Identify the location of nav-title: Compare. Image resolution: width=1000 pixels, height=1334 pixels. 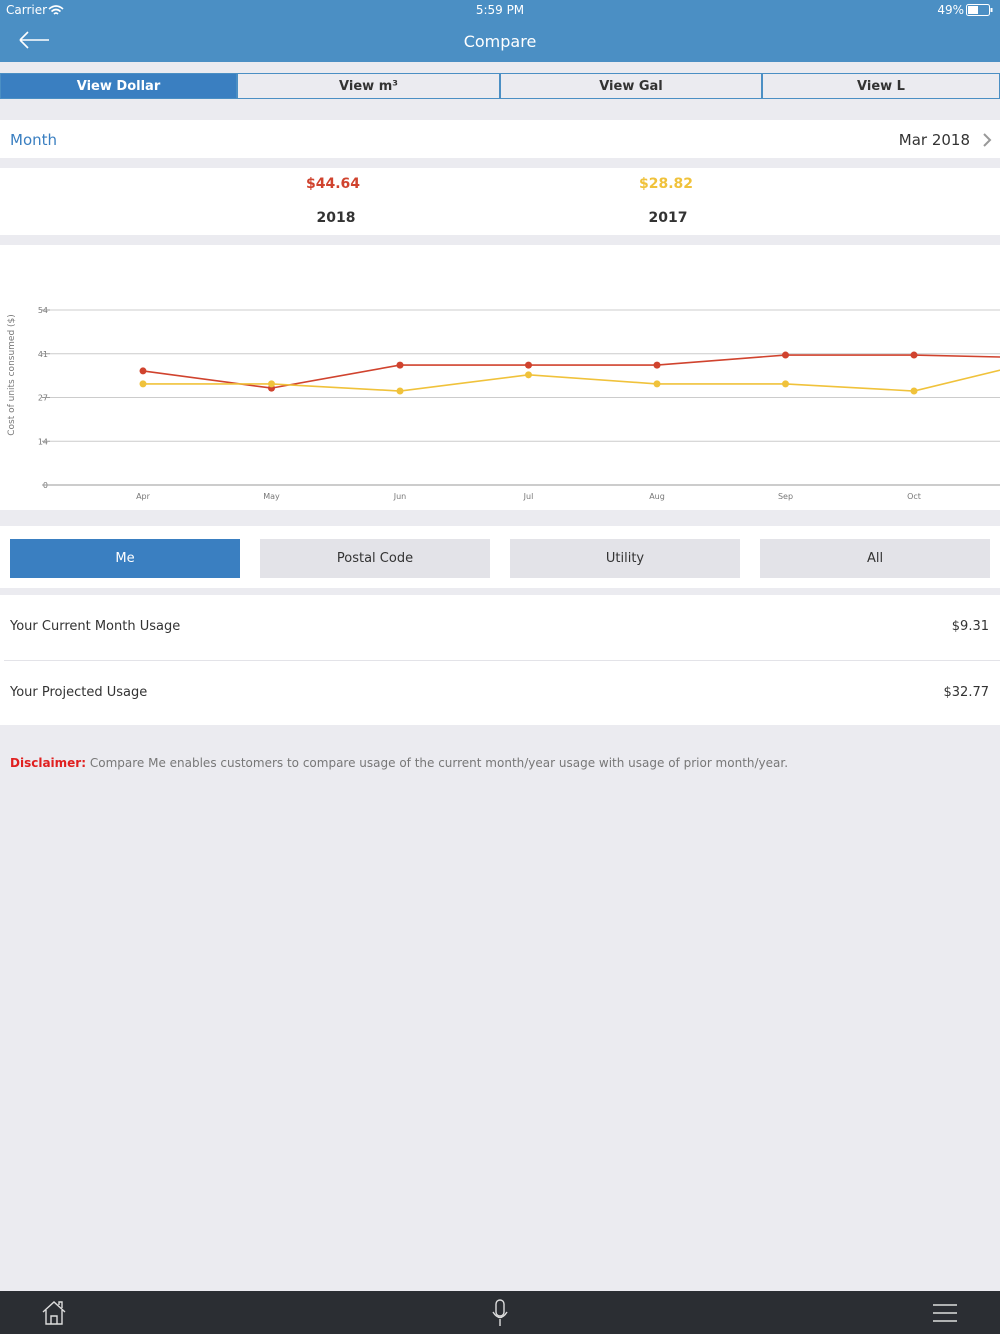
(500, 41).